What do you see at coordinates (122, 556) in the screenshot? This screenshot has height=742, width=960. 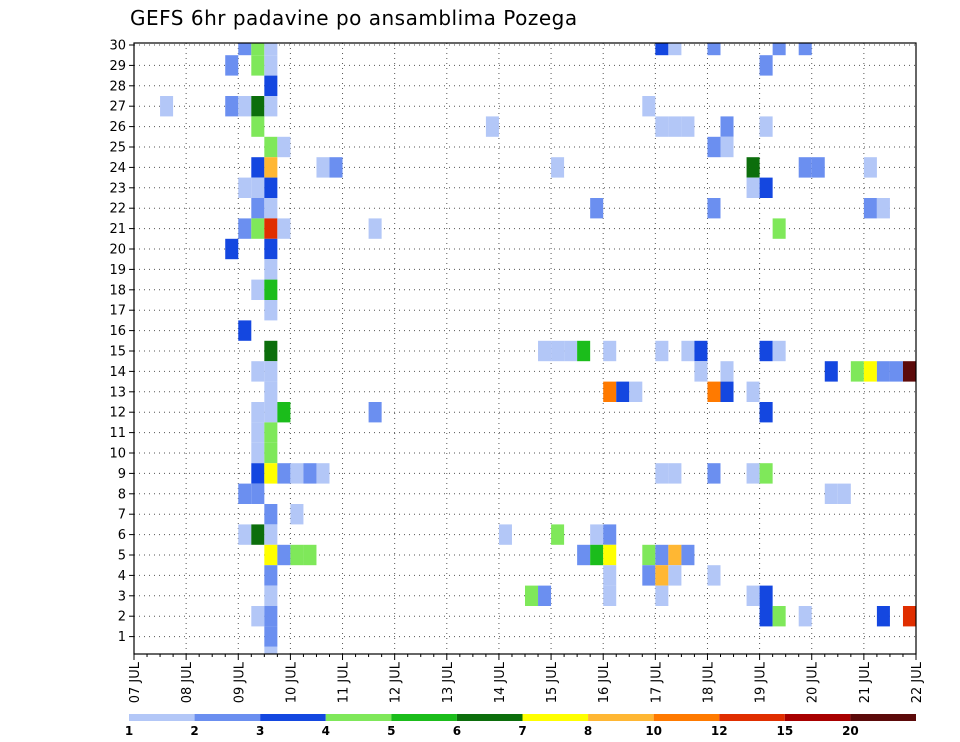 I see `y-tick-label: 5` at bounding box center [122, 556].